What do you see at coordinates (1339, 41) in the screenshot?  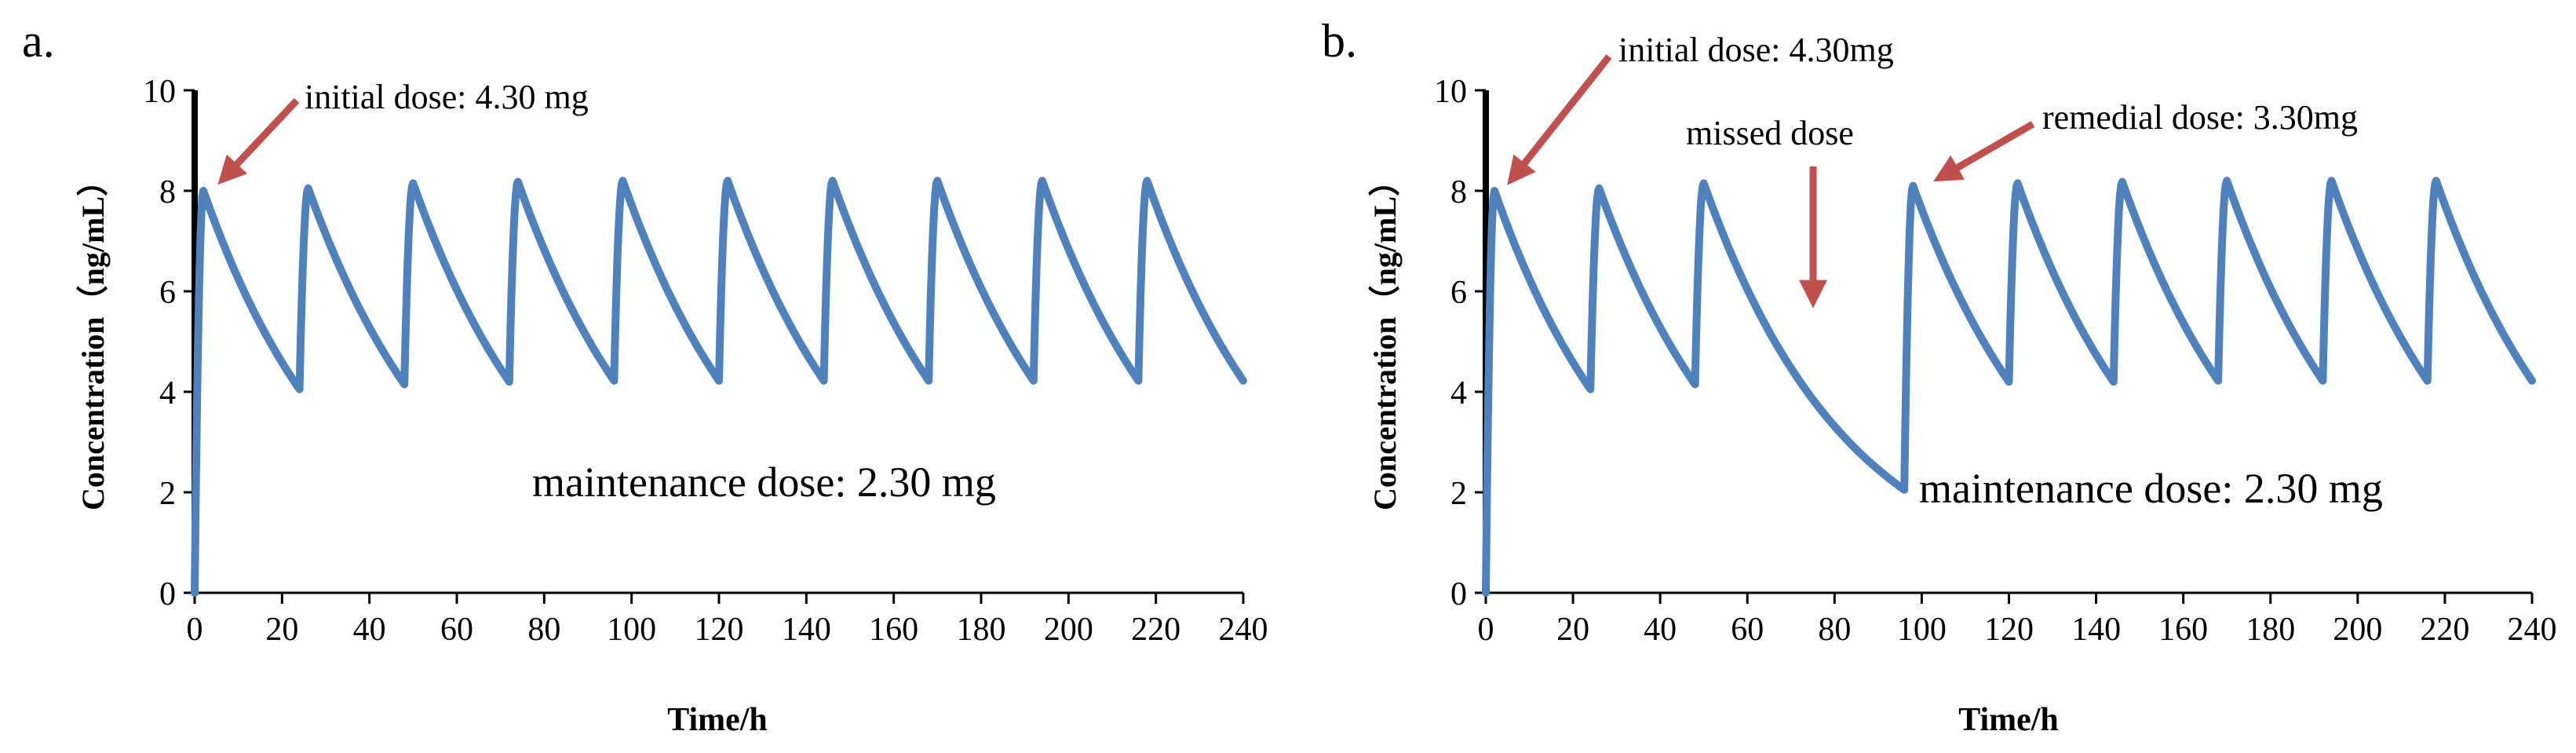 I see `panel-b-label: b.` at bounding box center [1339, 41].